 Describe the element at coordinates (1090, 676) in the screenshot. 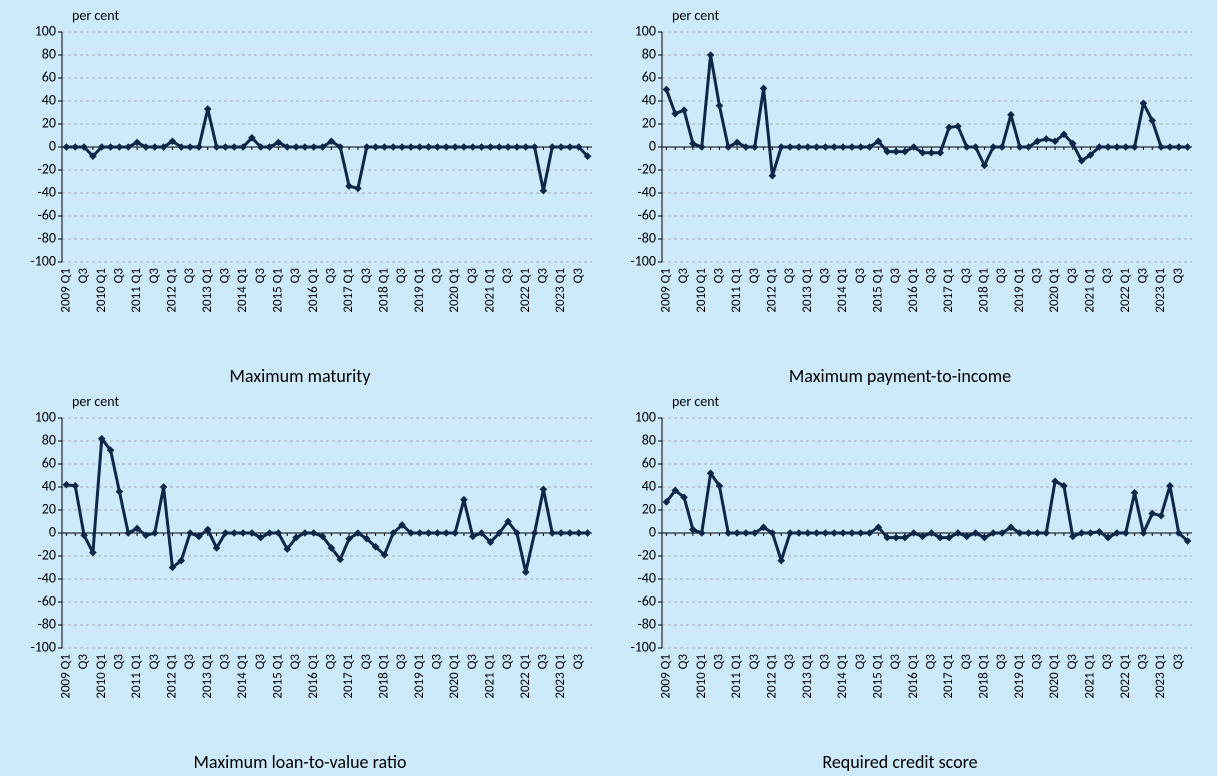

I see `x-tick-label: 2021 Q1` at that location.